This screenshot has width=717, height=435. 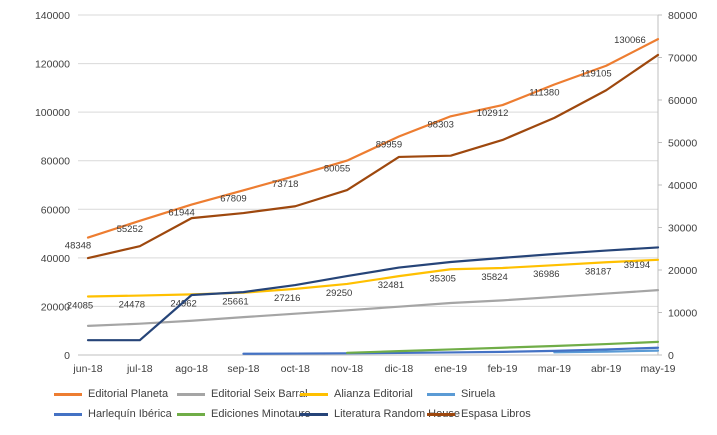 What do you see at coordinates (671, 356) in the screenshot?
I see `right-axis-tick-label: 0` at bounding box center [671, 356].